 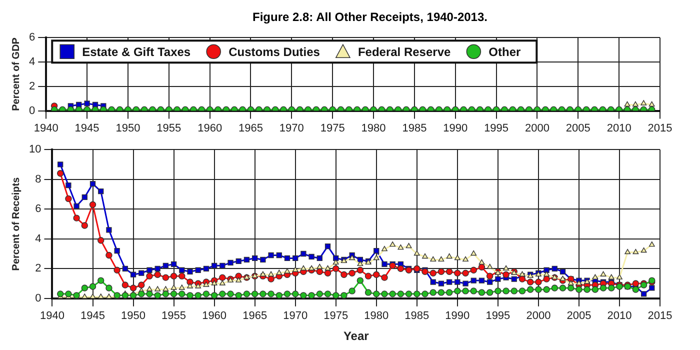 What do you see at coordinates (274, 51) in the screenshot?
I see `legend-label: Customs Duties` at bounding box center [274, 51].